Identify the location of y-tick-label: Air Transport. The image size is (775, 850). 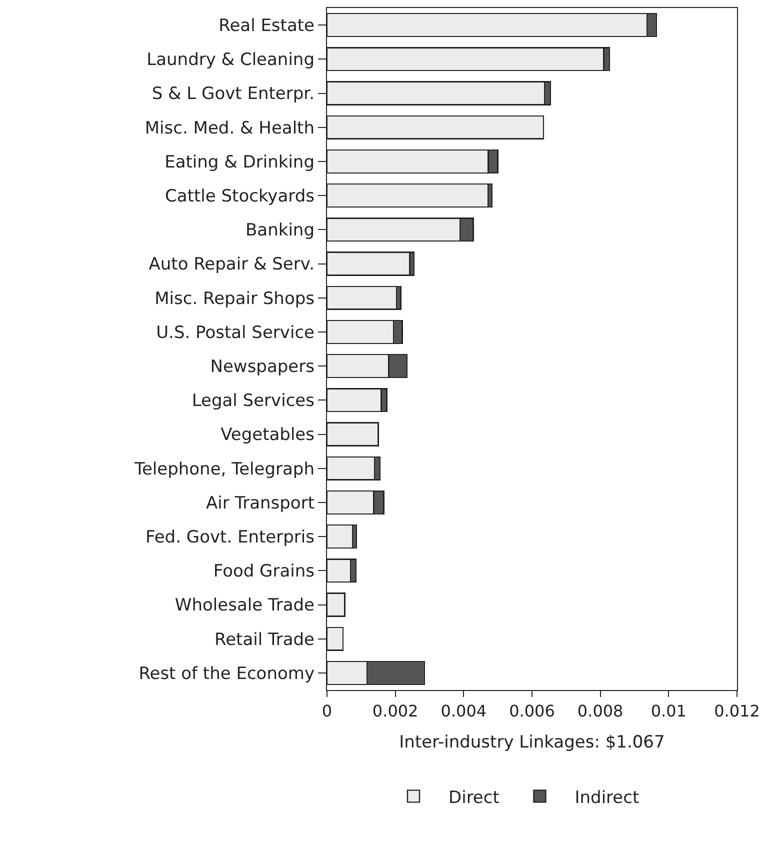
(260, 503).